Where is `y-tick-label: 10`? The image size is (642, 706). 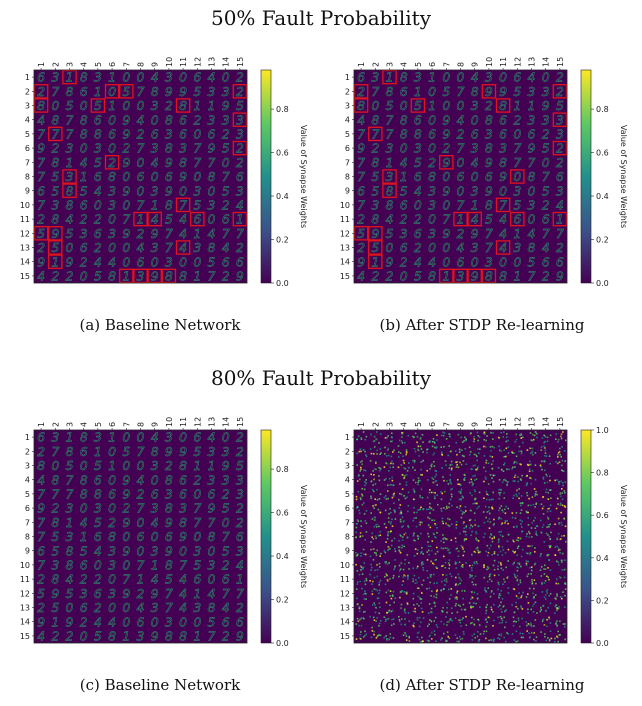
y-tick-label: 10 is located at coordinates (345, 565).